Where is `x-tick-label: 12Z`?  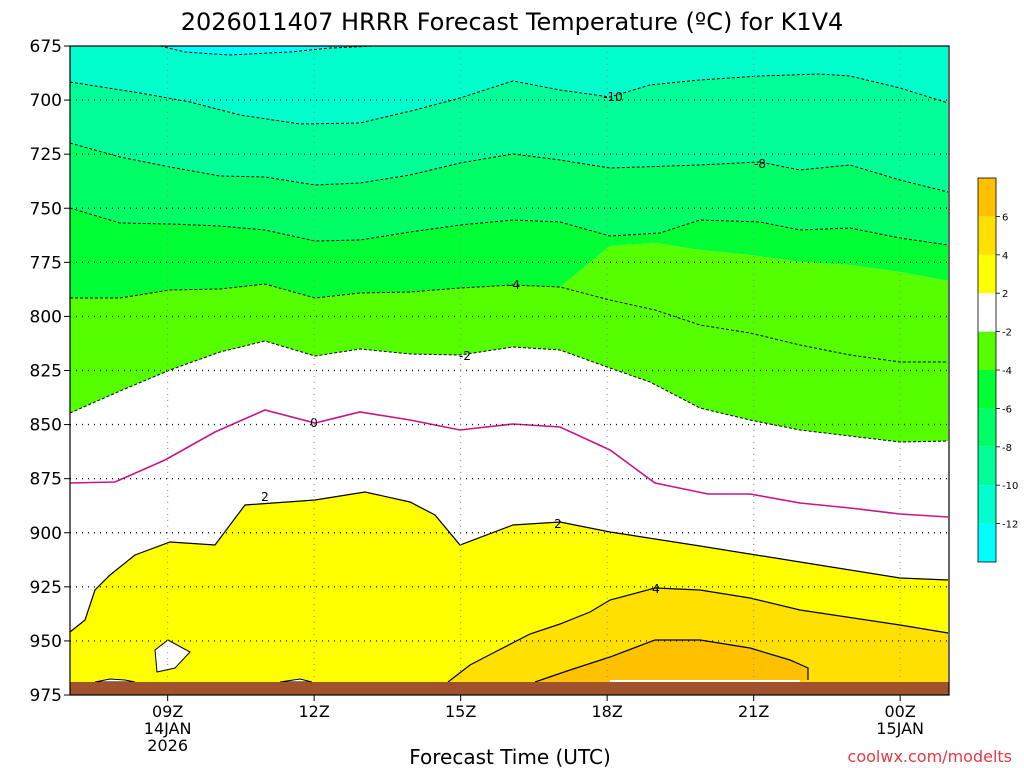 x-tick-label: 12Z is located at coordinates (314, 711).